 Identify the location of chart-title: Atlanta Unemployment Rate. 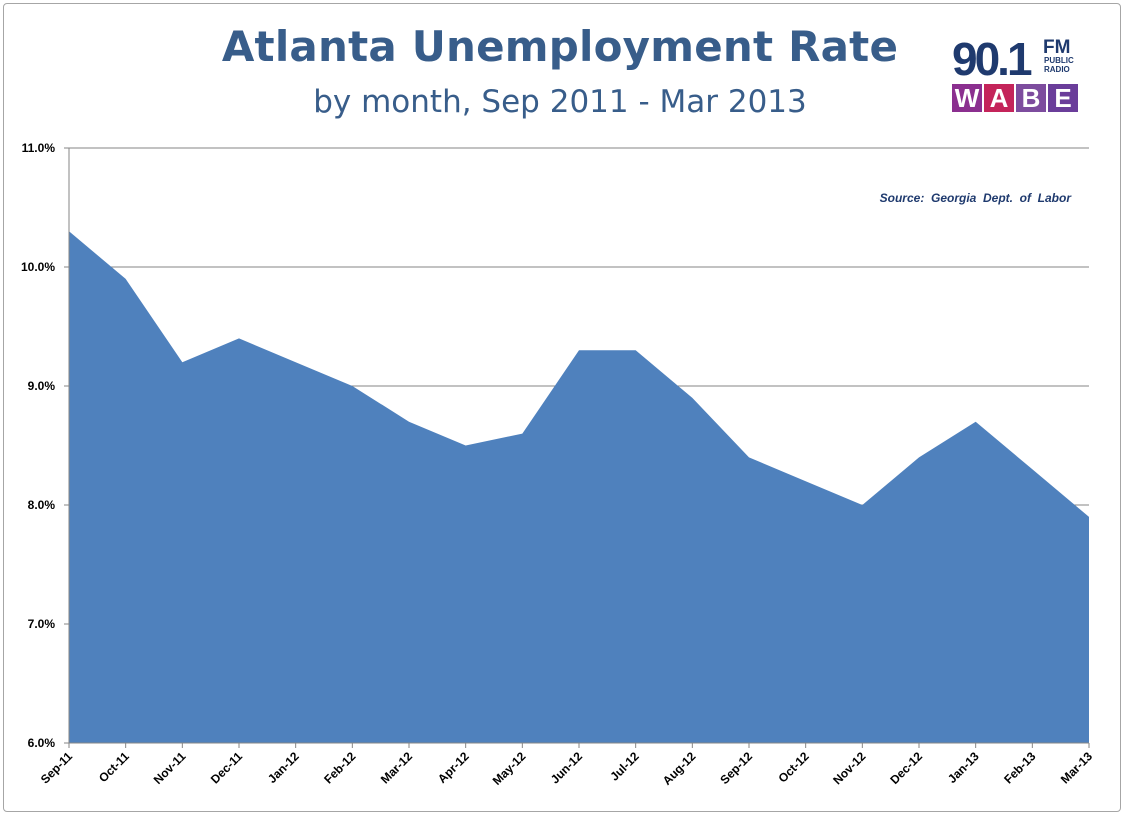
(560, 46).